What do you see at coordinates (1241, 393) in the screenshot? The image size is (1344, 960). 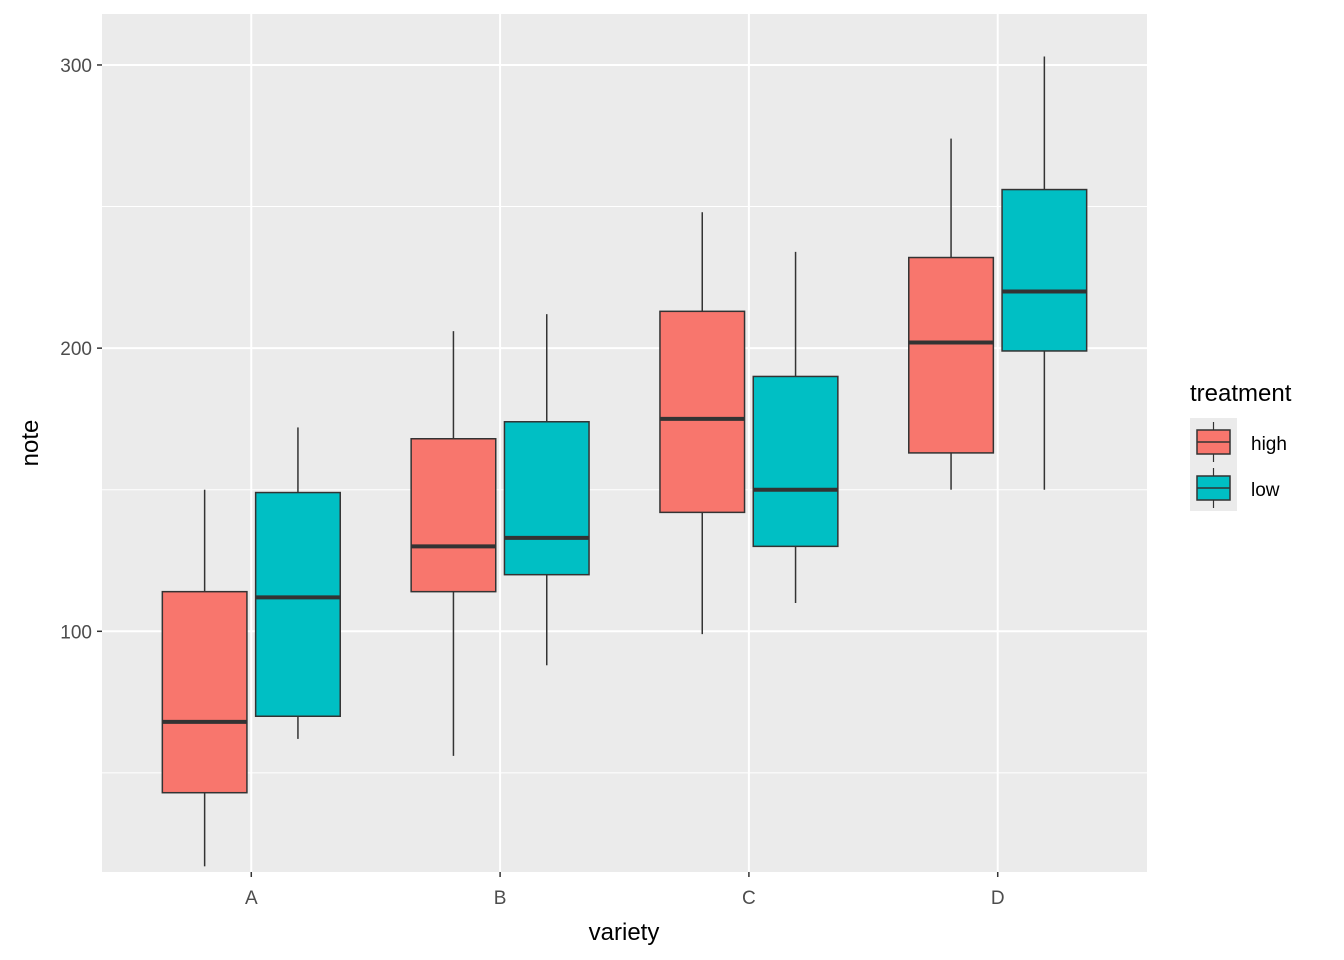 I see `legend-title: treatment` at bounding box center [1241, 393].